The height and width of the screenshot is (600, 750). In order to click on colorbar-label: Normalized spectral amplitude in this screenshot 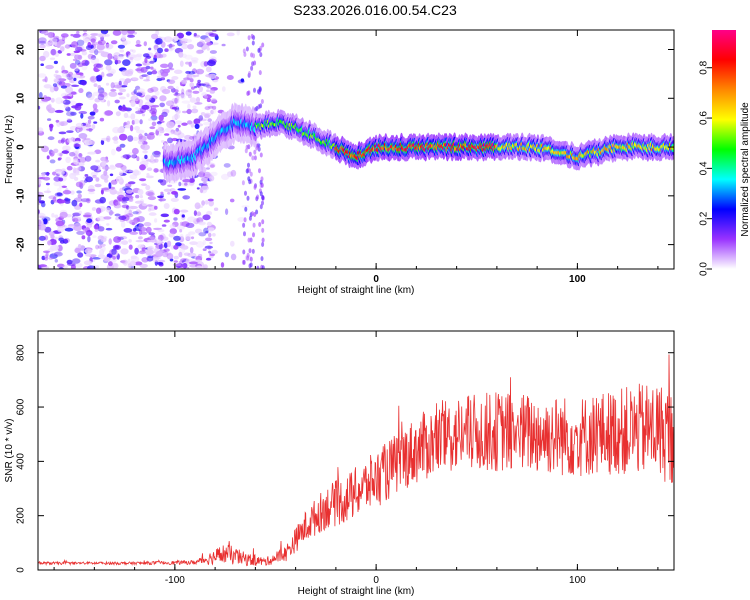, I will do `click(745, 169)`.